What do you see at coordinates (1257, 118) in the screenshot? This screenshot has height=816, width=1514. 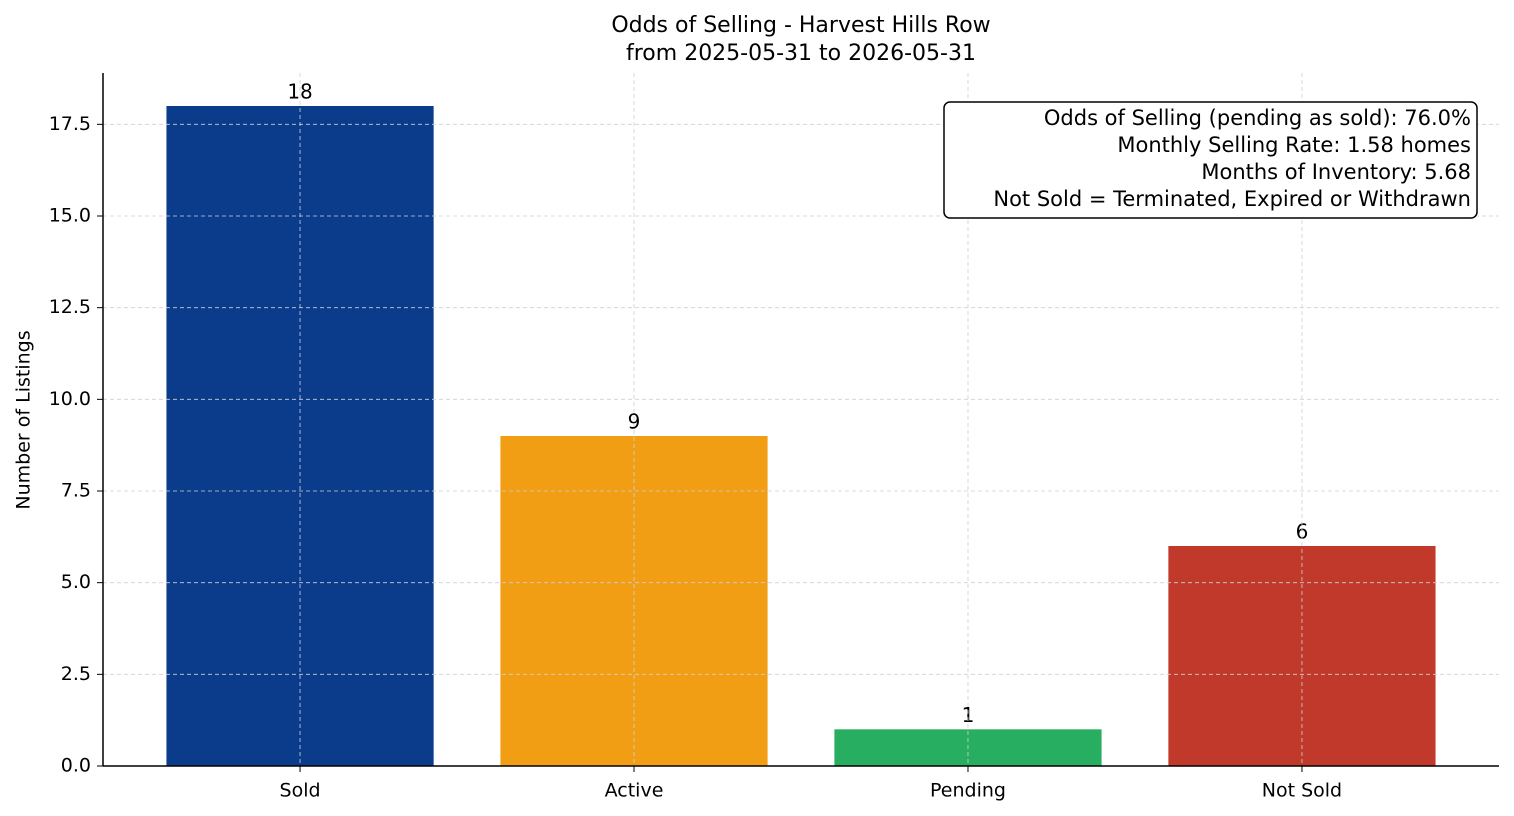 I see `annotation-line: Odds of Selling (pending as sold): 76.0%` at bounding box center [1257, 118].